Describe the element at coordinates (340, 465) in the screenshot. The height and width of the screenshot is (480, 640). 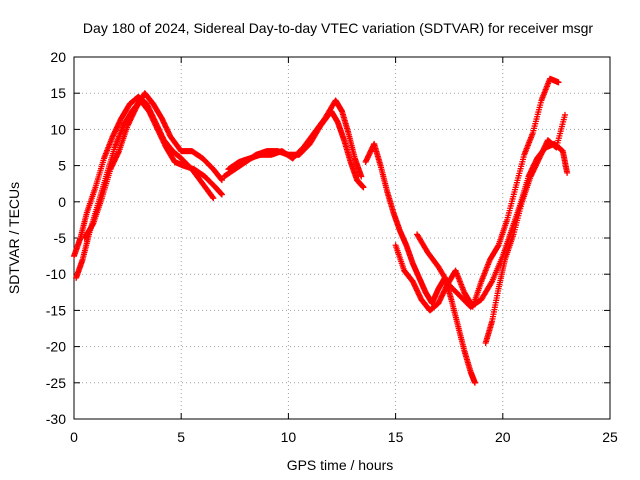
I see `x-axis-label: GPS time / hours` at that location.